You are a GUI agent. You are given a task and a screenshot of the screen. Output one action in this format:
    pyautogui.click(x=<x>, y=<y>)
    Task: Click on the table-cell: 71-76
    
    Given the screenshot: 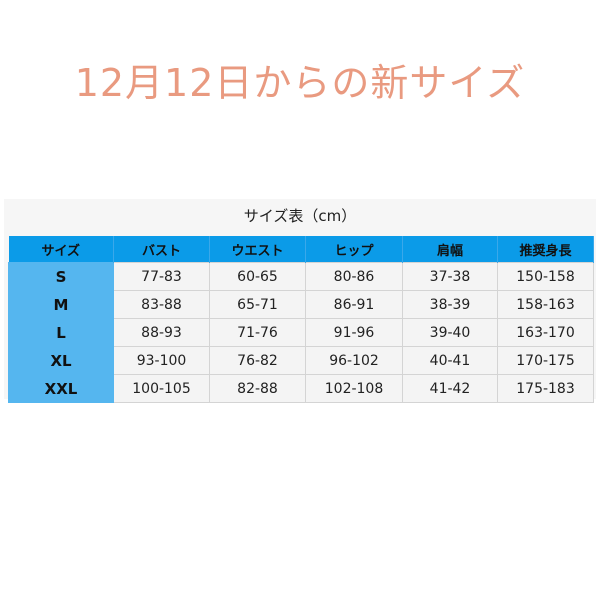 What is the action you would take?
    pyautogui.click(x=257, y=332)
    